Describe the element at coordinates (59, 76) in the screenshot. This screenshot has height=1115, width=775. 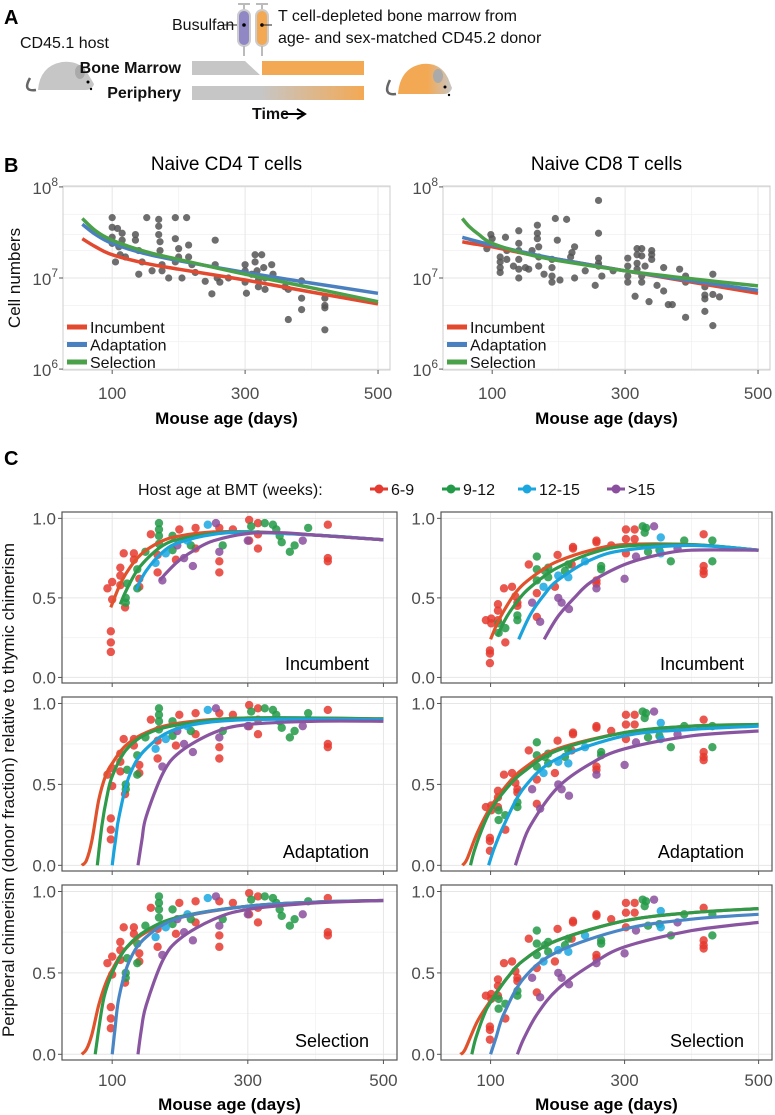
I see `host-mouse-icon` at that location.